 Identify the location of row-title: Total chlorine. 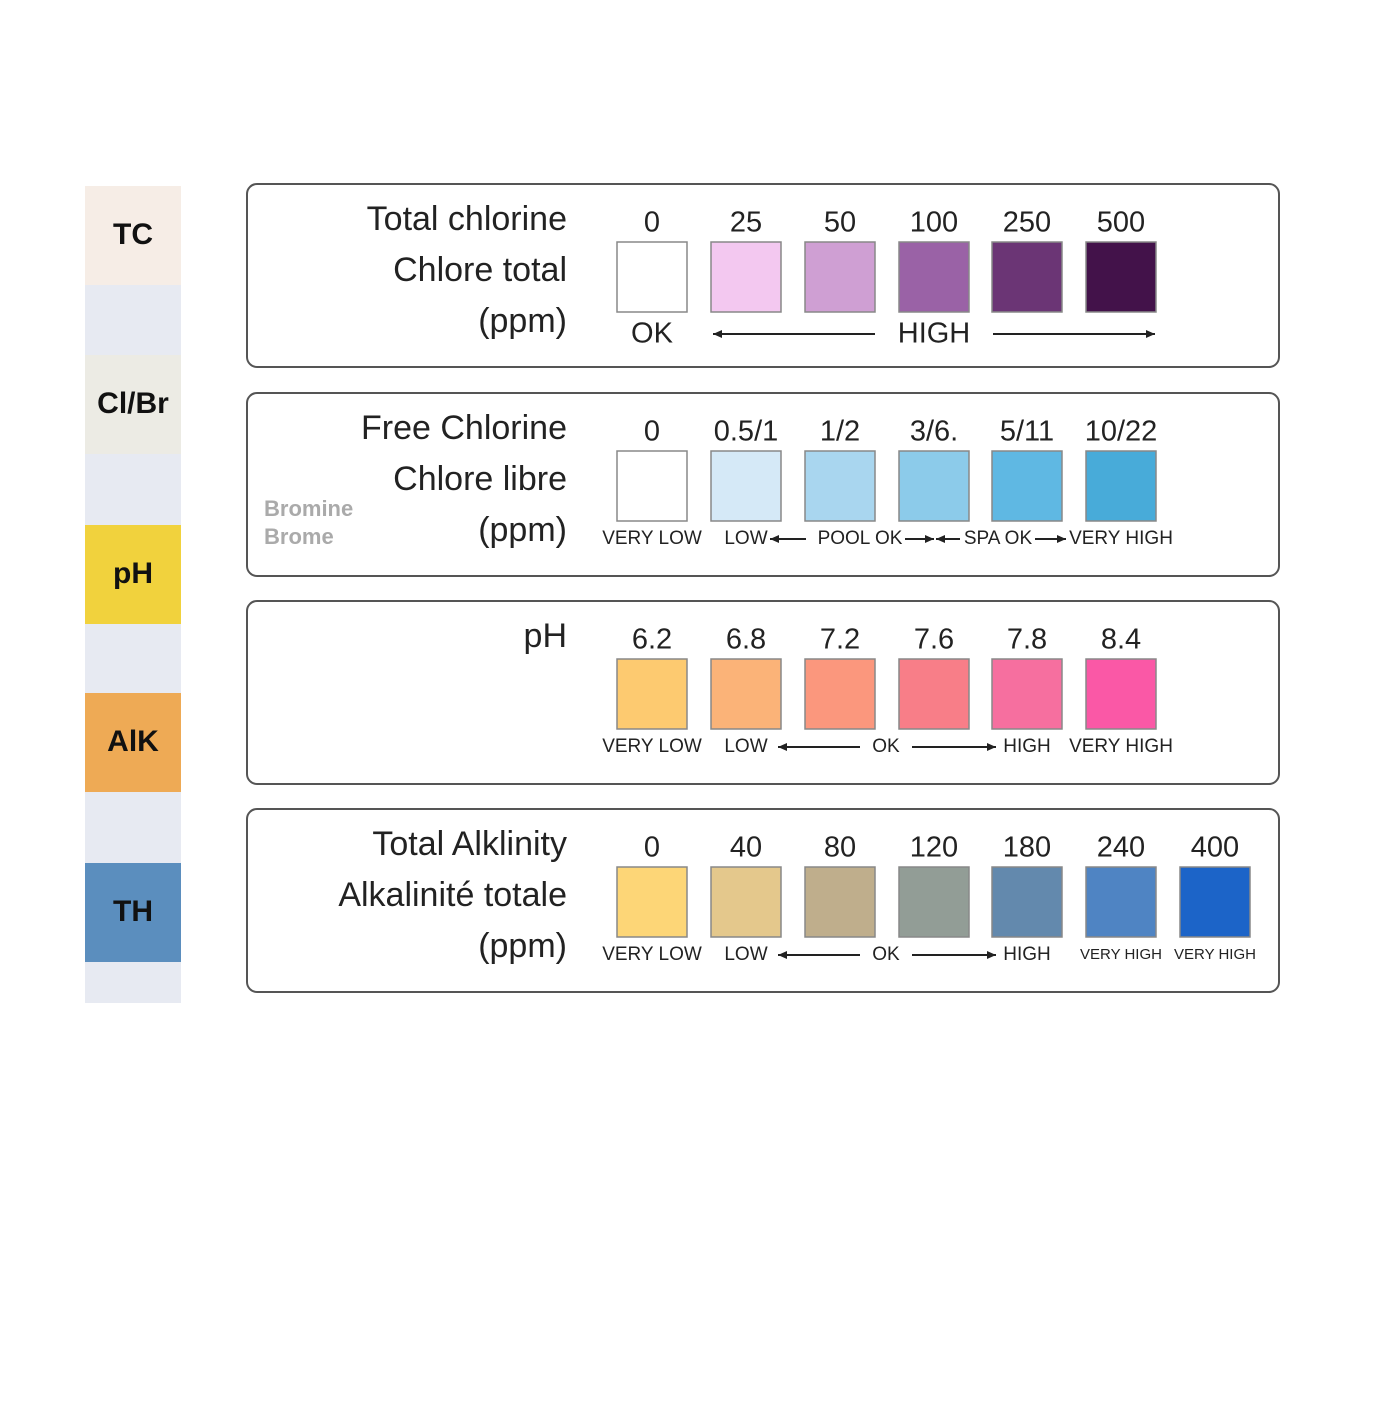
(467, 219).